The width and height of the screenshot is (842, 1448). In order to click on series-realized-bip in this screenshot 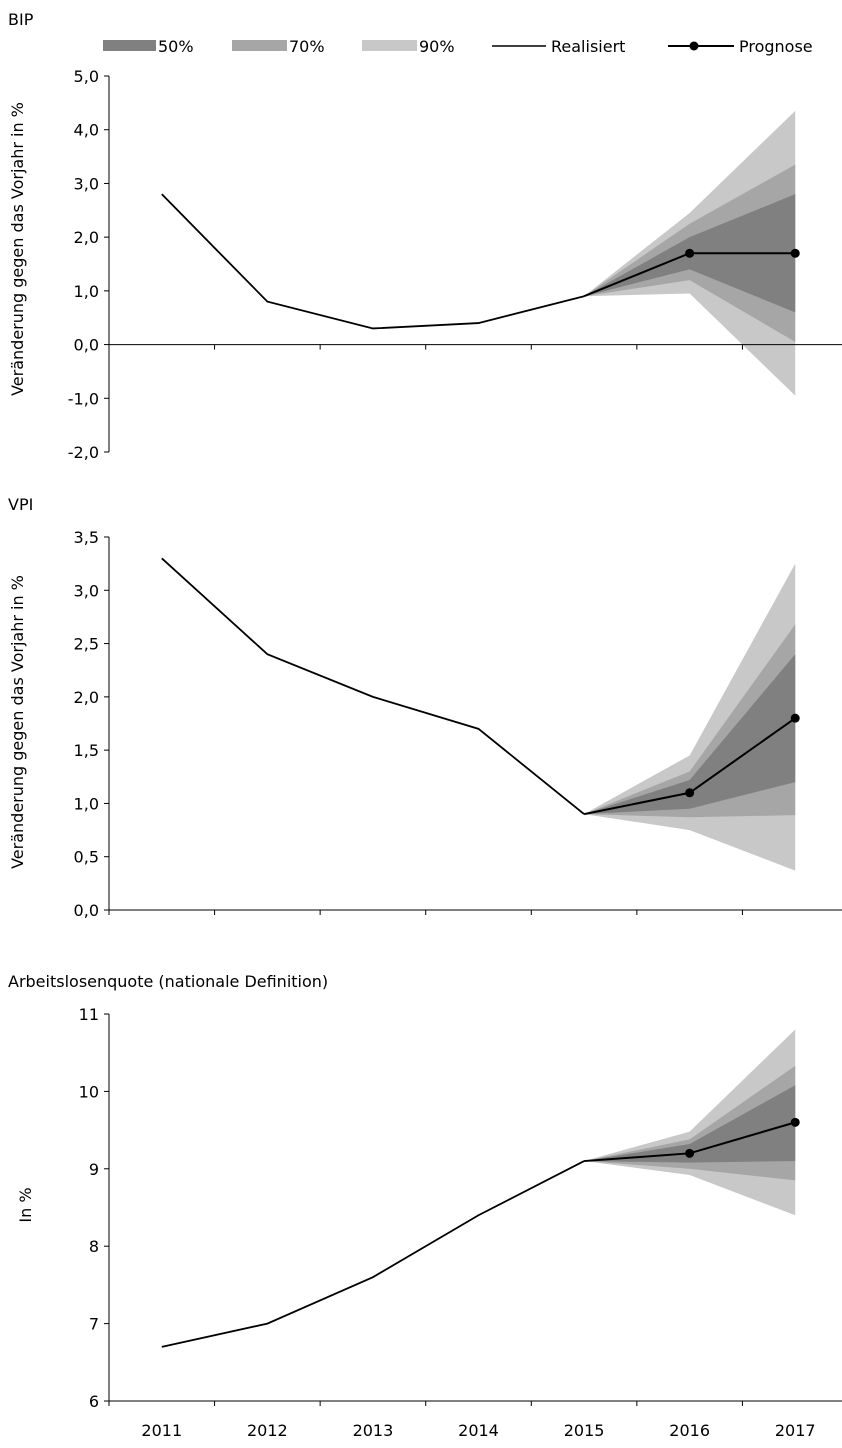, I will do `click(373, 261)`.